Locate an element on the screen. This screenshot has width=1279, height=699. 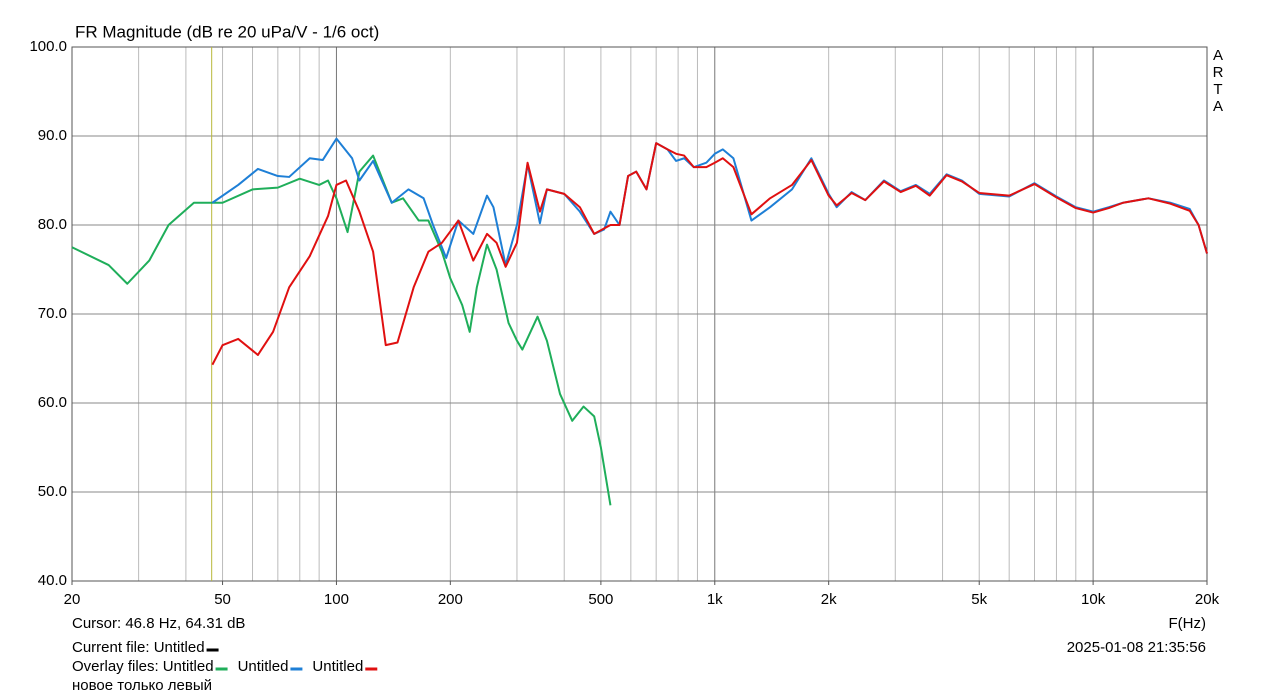
side-label: T is located at coordinates (1217, 89).